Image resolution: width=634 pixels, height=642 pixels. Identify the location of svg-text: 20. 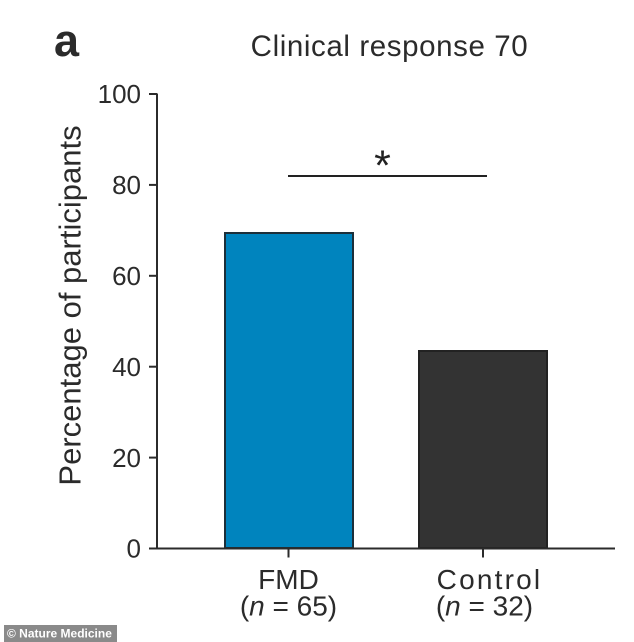
(126, 458).